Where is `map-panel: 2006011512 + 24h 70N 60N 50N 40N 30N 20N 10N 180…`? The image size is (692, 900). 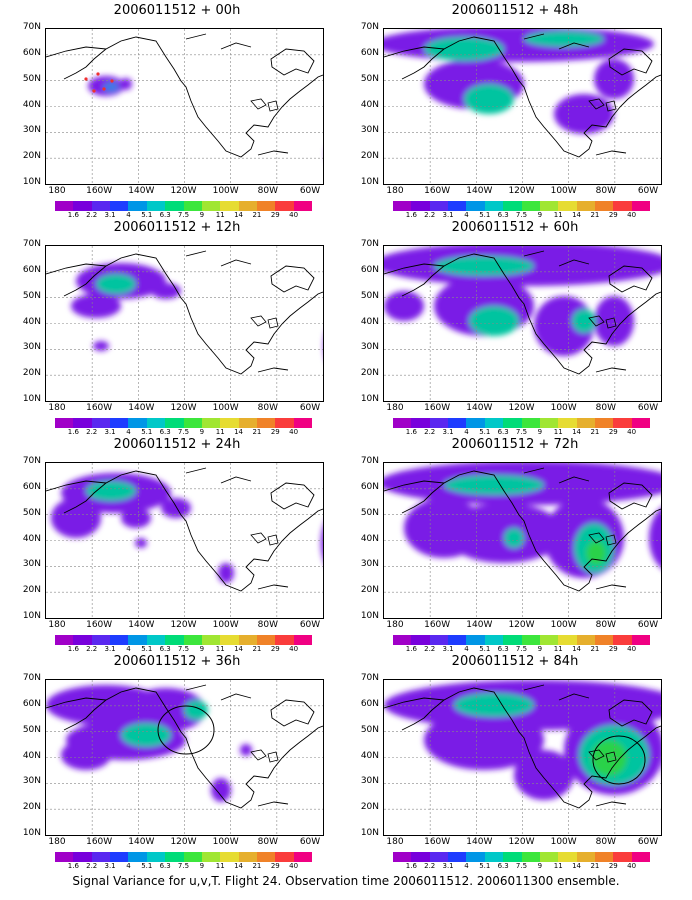
map-panel: 2006011512 + 24h 70N 60N 50N 40N 30N 20N 10N 180… is located at coordinates (177, 543).